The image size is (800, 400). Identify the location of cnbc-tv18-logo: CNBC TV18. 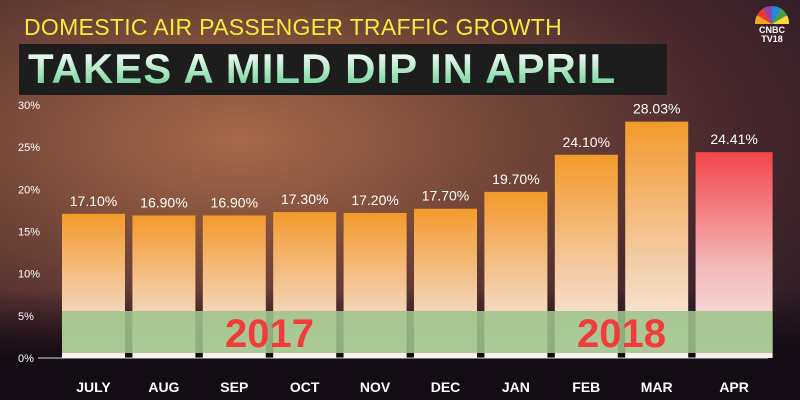
(772, 25).